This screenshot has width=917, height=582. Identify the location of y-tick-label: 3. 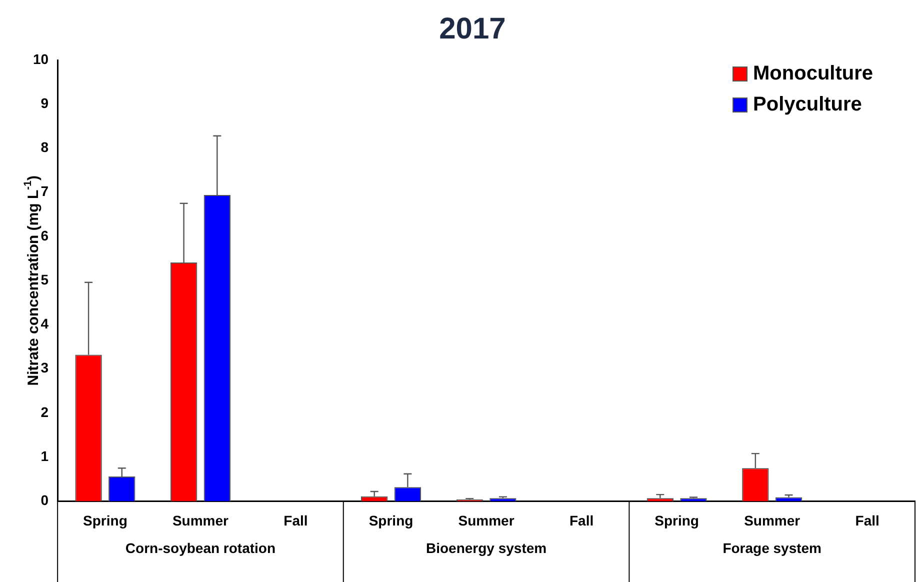
(44, 368).